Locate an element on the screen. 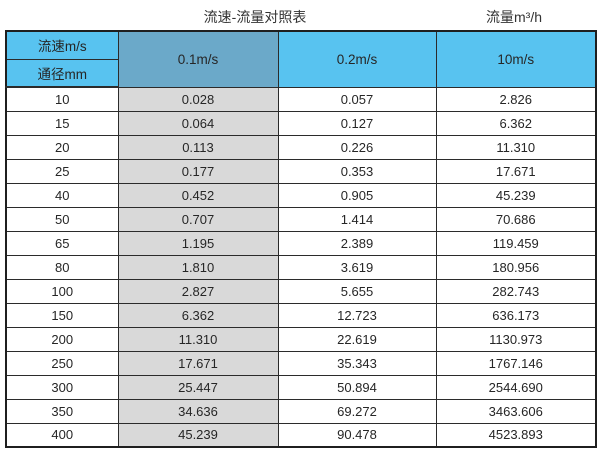 This screenshot has height=466, width=600. flow-cell-10ms: 1130.973 is located at coordinates (516, 339).